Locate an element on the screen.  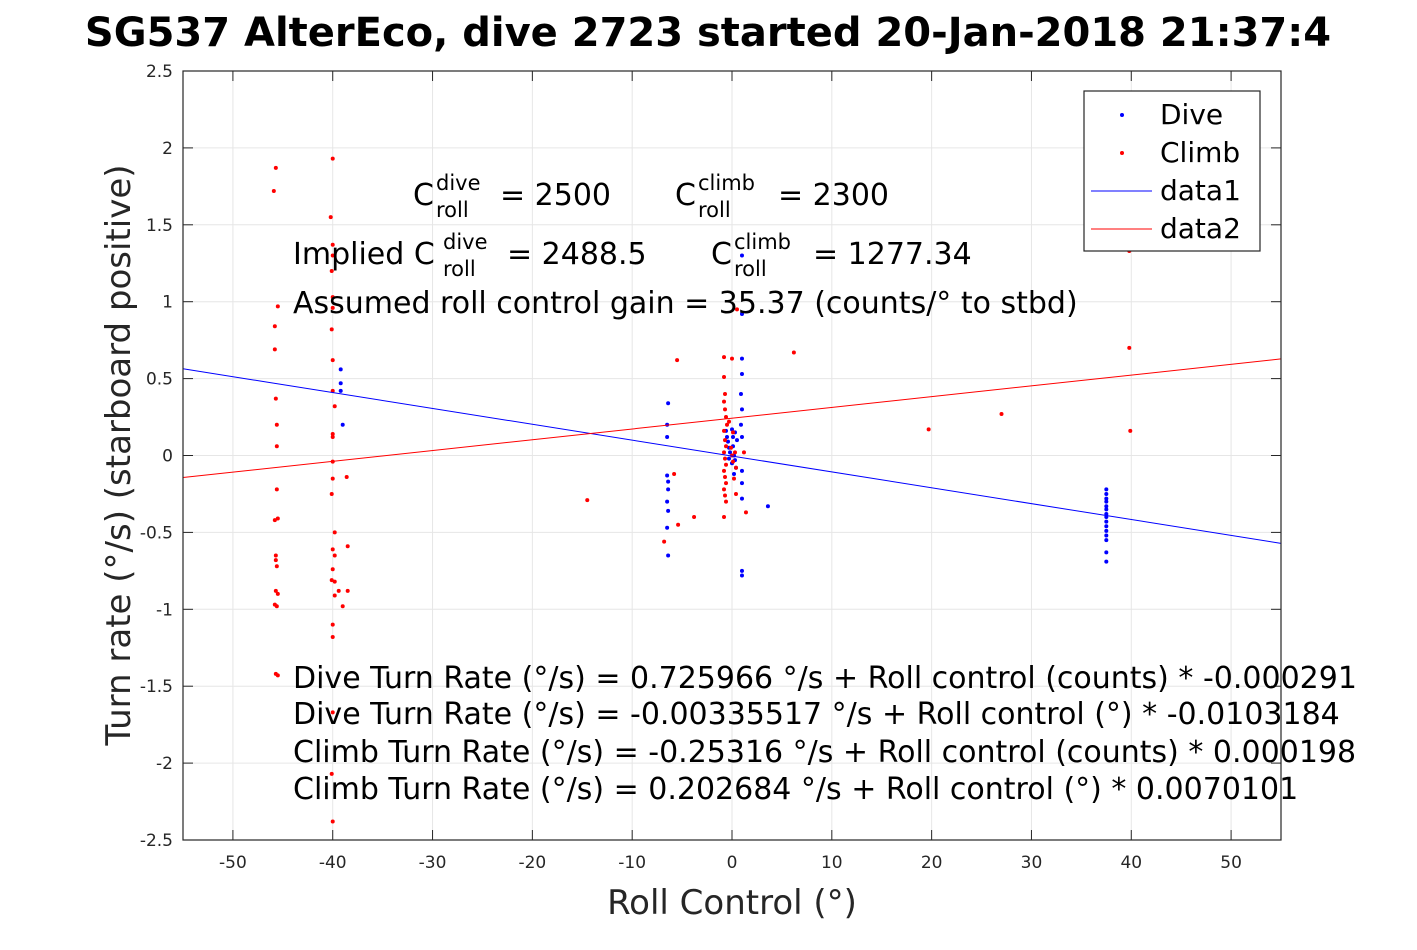
data2-fit-line is located at coordinates (732, 418).